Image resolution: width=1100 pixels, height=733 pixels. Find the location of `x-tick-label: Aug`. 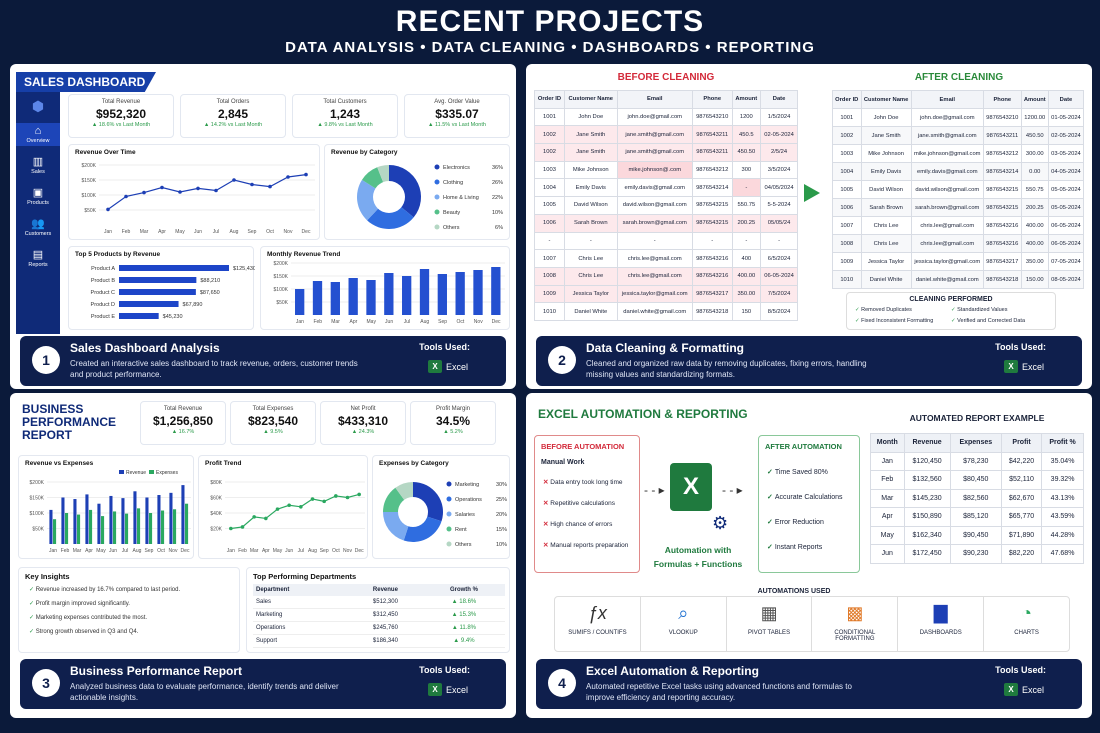

x-tick-label: Aug is located at coordinates (234, 232).